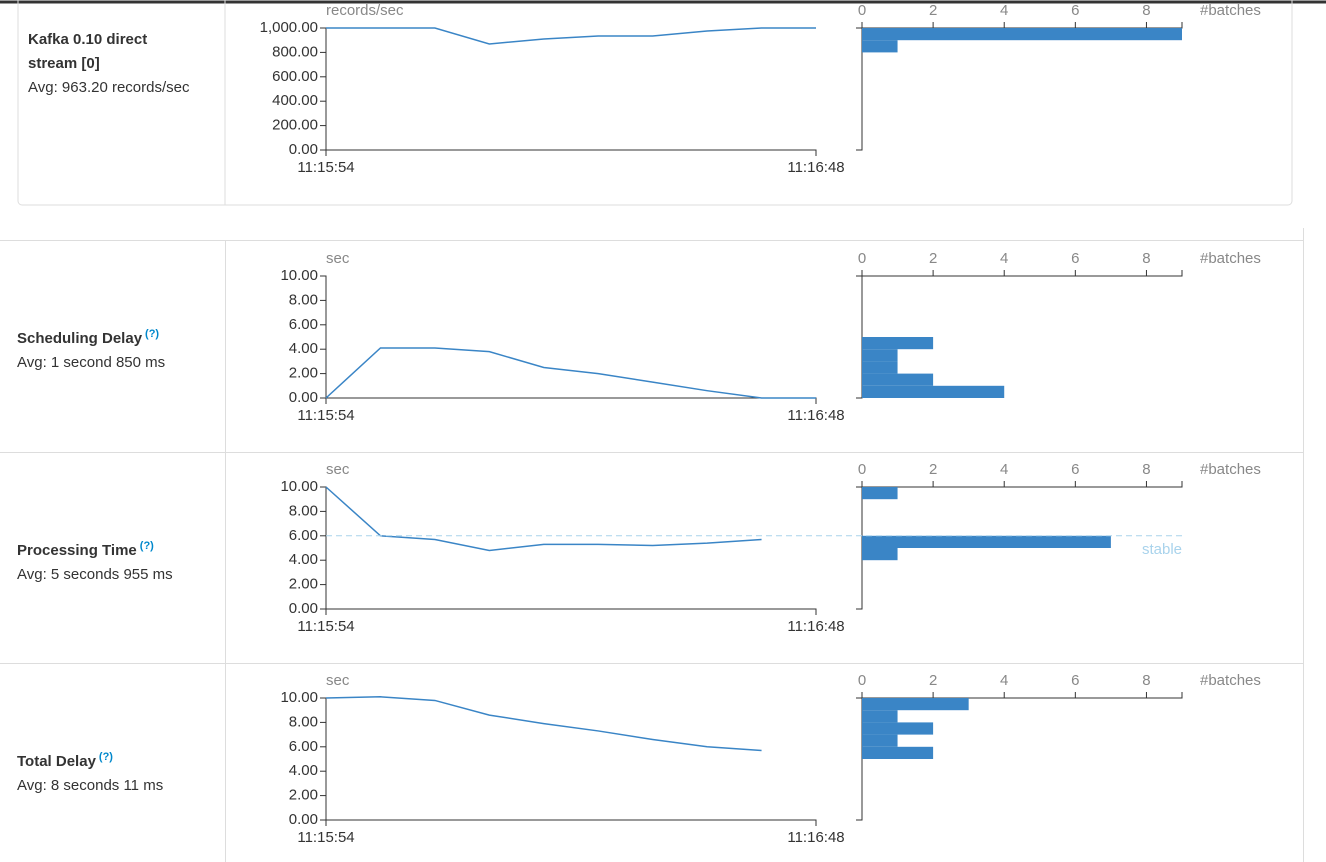 The height and width of the screenshot is (862, 1326). Describe the element at coordinates (109, 87) in the screenshot. I see `metric-average: Avg: 963.20 records/sec` at that location.